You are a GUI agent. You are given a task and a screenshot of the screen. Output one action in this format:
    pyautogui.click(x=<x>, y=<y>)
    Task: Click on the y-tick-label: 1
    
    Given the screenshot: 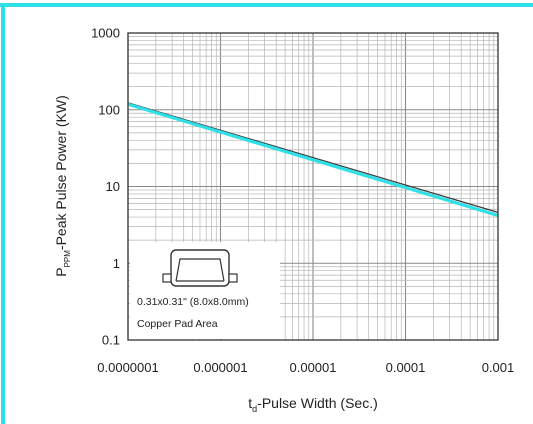 What is the action you would take?
    pyautogui.click(x=116, y=263)
    